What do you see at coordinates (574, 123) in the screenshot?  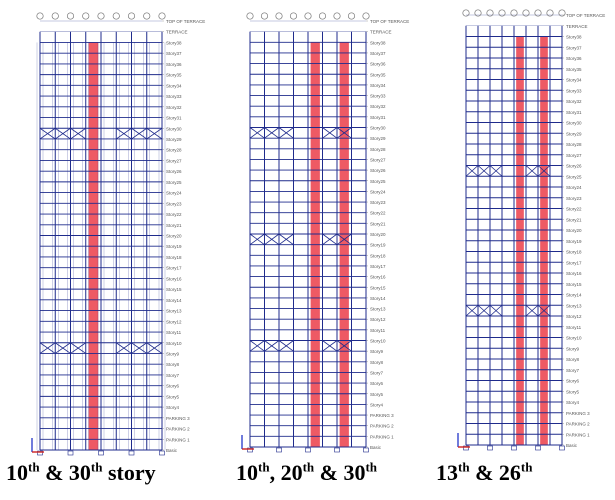 I see `level-label: Story30` at bounding box center [574, 123].